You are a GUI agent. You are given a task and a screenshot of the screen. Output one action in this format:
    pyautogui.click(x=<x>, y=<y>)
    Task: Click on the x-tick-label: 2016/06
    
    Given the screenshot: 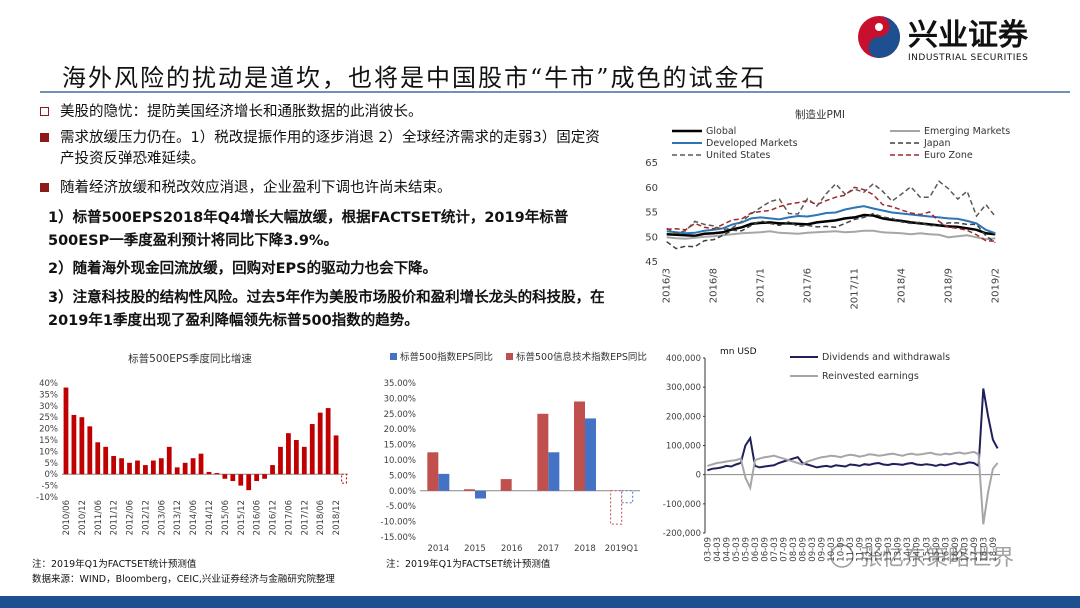 What is the action you would take?
    pyautogui.click(x=258, y=517)
    